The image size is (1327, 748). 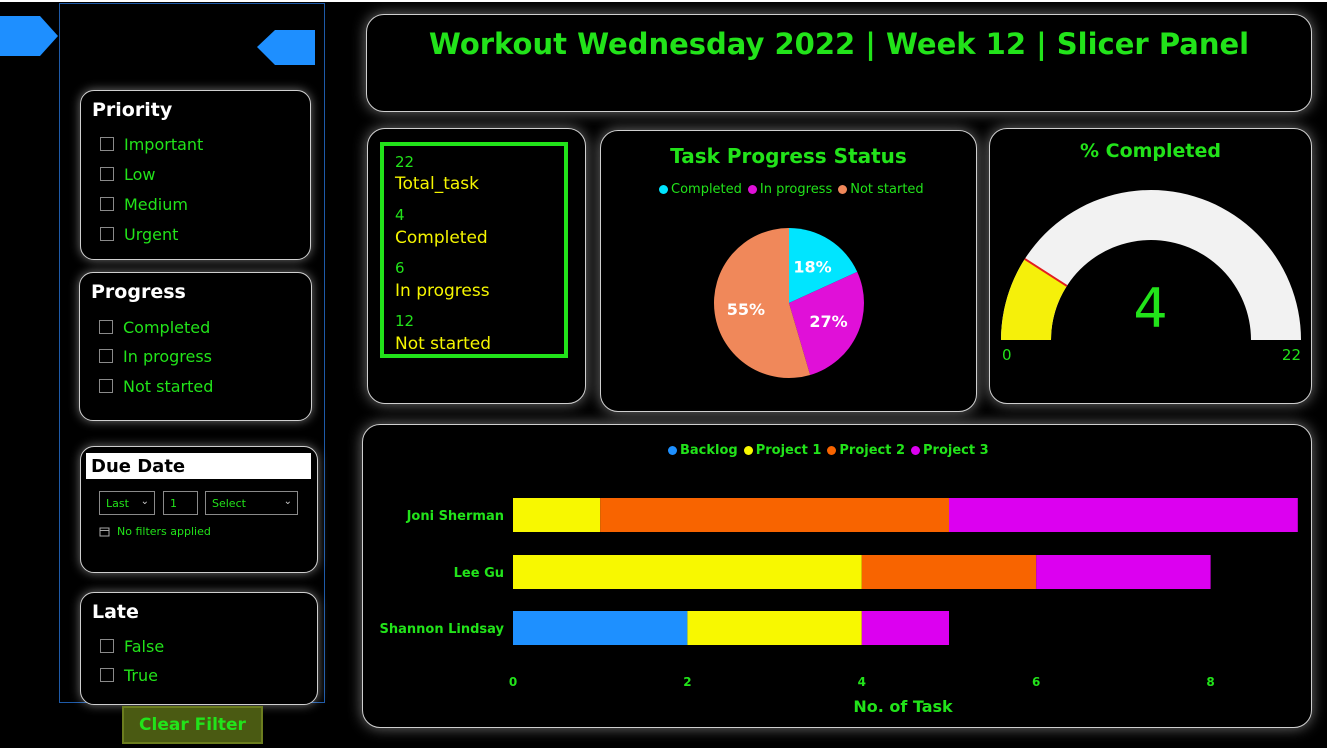 What do you see at coordinates (700, 189) in the screenshot?
I see `legend-item-completed: Completed` at bounding box center [700, 189].